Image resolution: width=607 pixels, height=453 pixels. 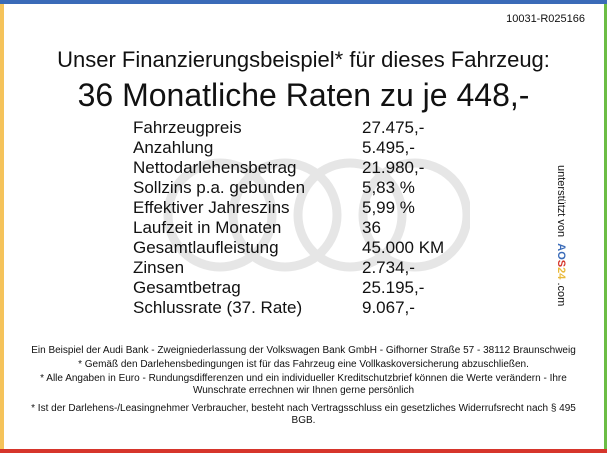 What do you see at coordinates (298, 288) in the screenshot?
I see `table-row: Gesamtbetrag 25.195,-` at bounding box center [298, 288].